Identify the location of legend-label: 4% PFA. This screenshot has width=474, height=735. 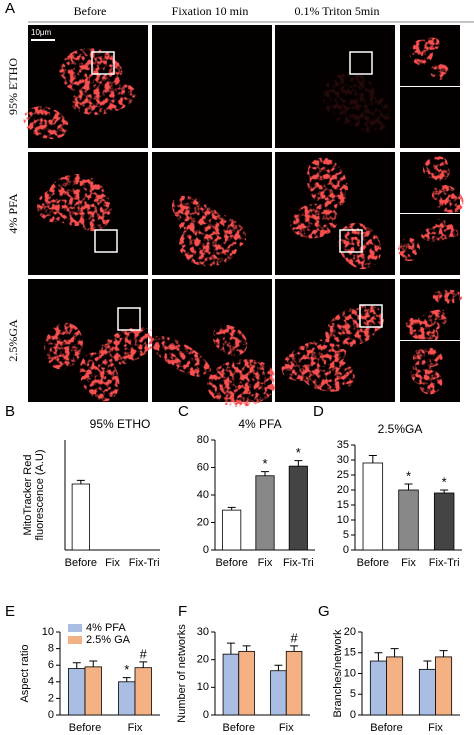
(106, 628).